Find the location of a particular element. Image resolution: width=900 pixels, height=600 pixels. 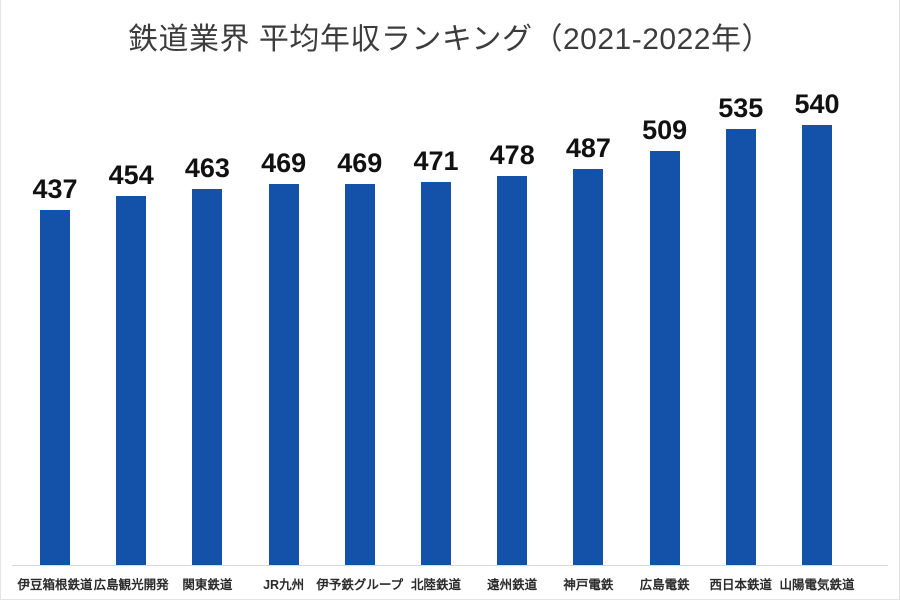

chart-title: 鉄道業界 平均年収ランキング（2021-2022年） is located at coordinates (450, 39).